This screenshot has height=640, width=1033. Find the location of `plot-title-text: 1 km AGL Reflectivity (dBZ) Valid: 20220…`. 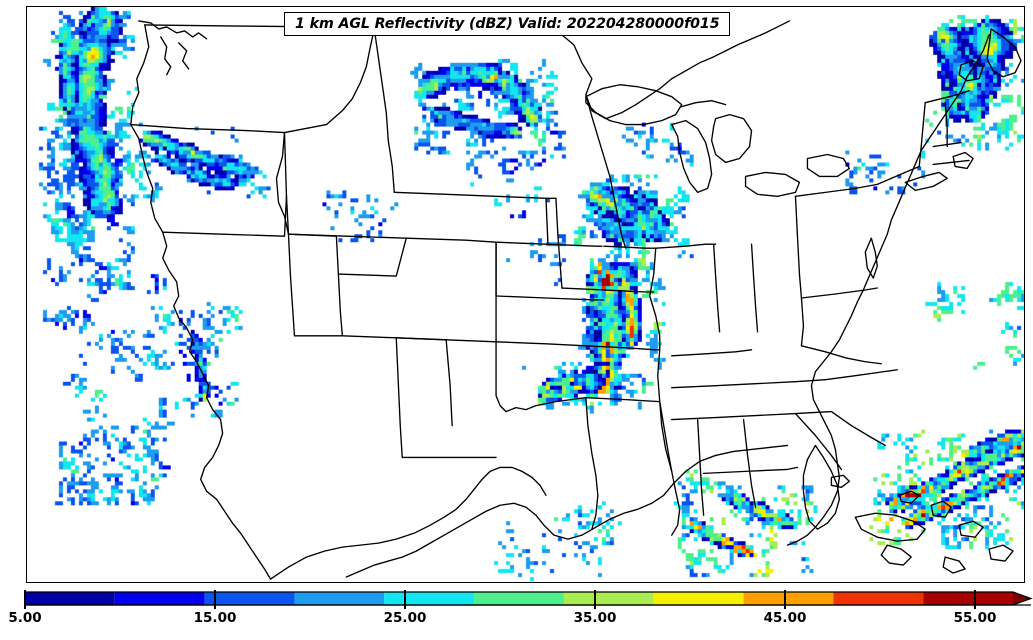

plot-title-text: 1 km AGL Reflectivity (dBZ) Valid: 20220… is located at coordinates (507, 24).